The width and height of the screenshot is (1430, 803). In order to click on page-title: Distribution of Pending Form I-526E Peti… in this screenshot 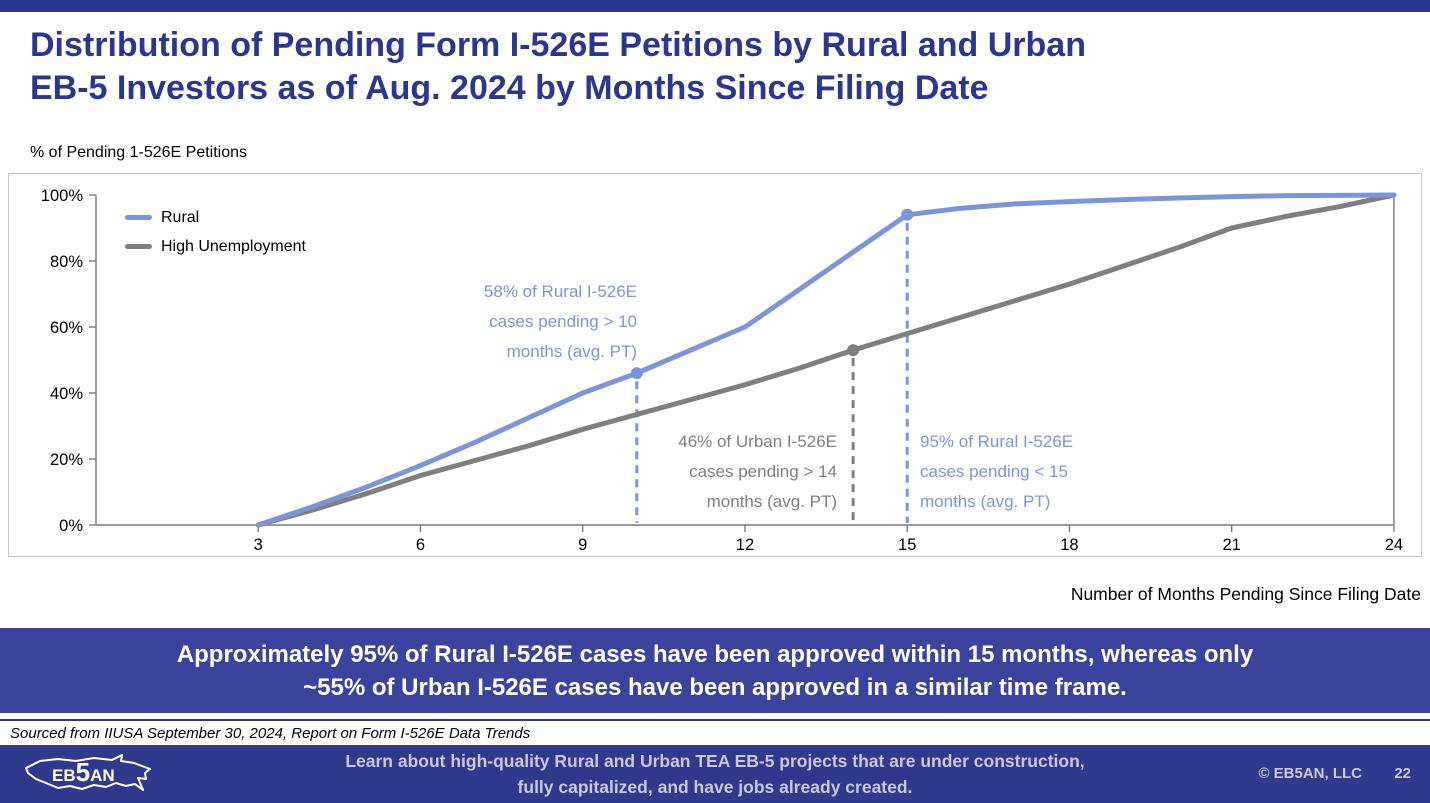, I will do `click(558, 66)`.